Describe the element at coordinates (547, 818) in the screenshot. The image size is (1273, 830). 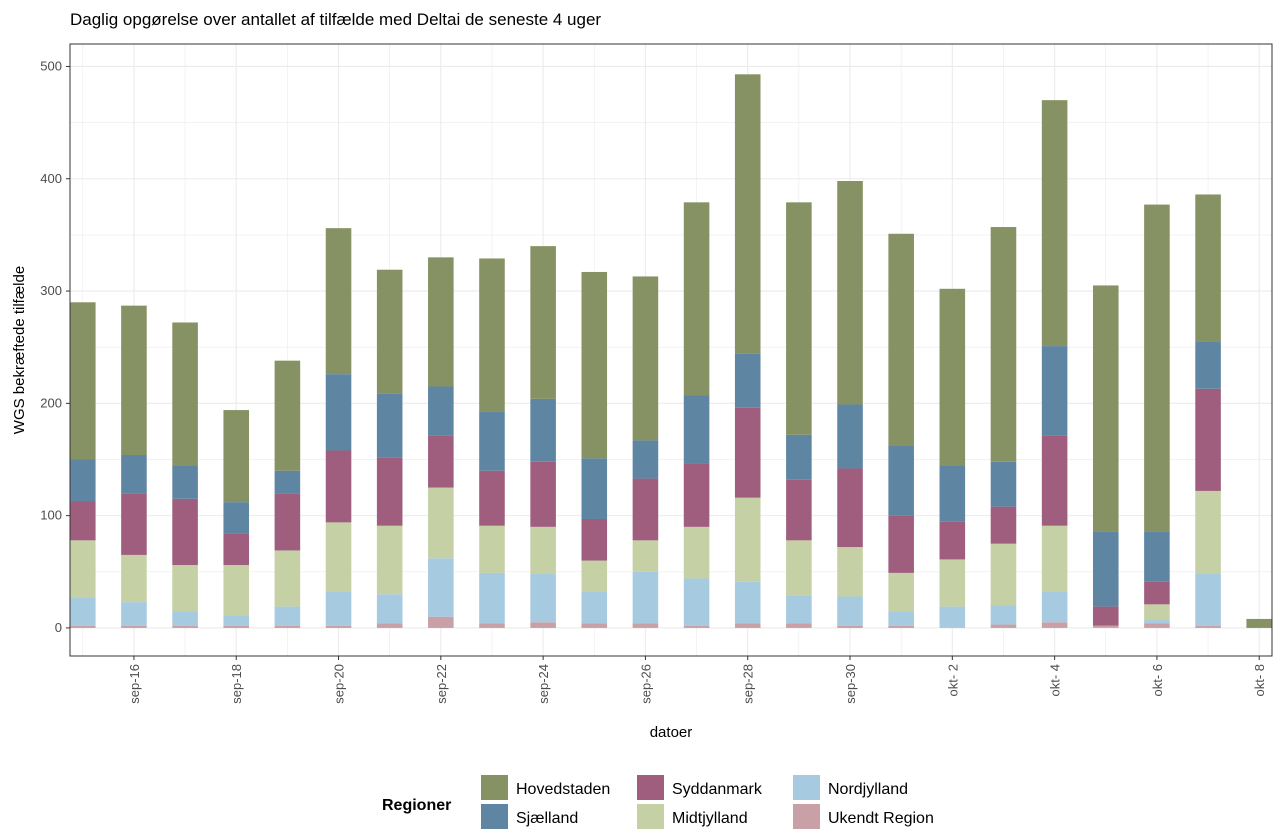
I see `legend-label: Sjælland` at that location.